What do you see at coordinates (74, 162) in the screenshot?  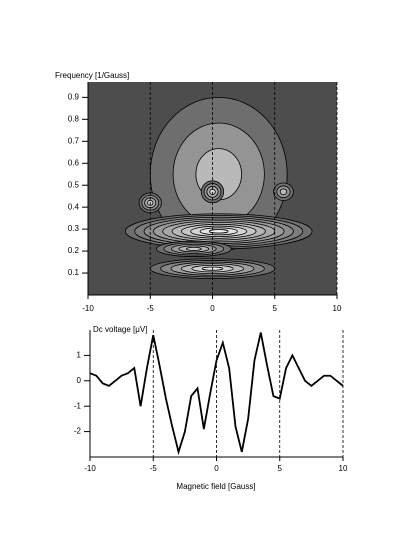 I see `y-tick-label: 0.6` at bounding box center [74, 162].